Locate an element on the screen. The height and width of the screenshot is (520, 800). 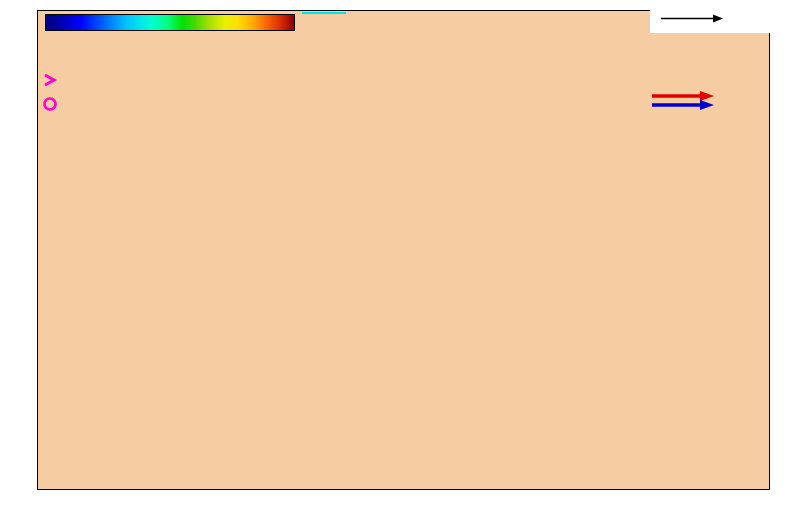
colorbar-gradient is located at coordinates (170, 22).